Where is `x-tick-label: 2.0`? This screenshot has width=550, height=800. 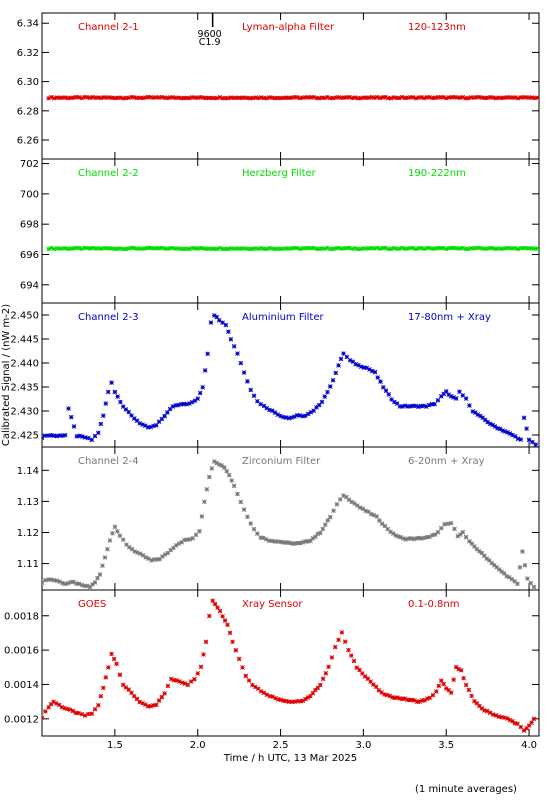 x-tick-label: 2.0 is located at coordinates (198, 745).